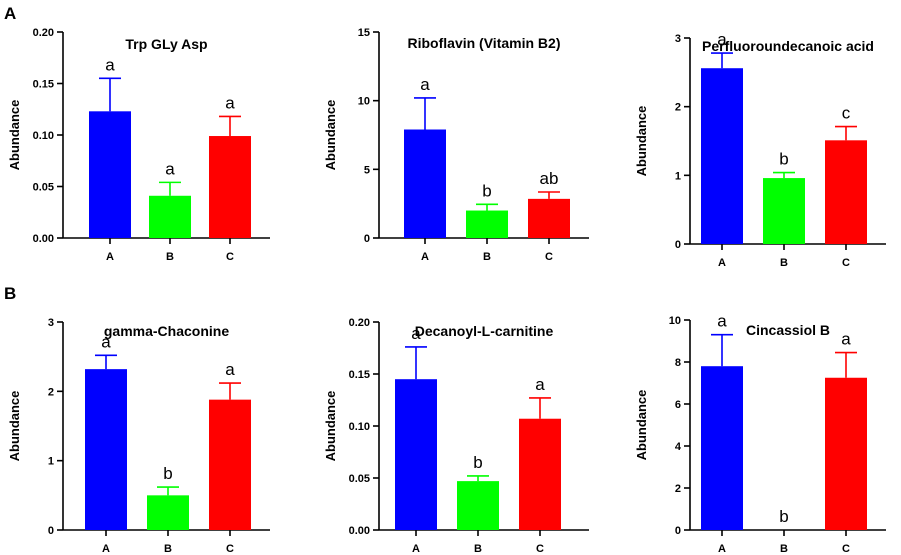 The height and width of the screenshot is (555, 901). I want to click on chart-title: Trp GLy Asp, so click(166, 44).